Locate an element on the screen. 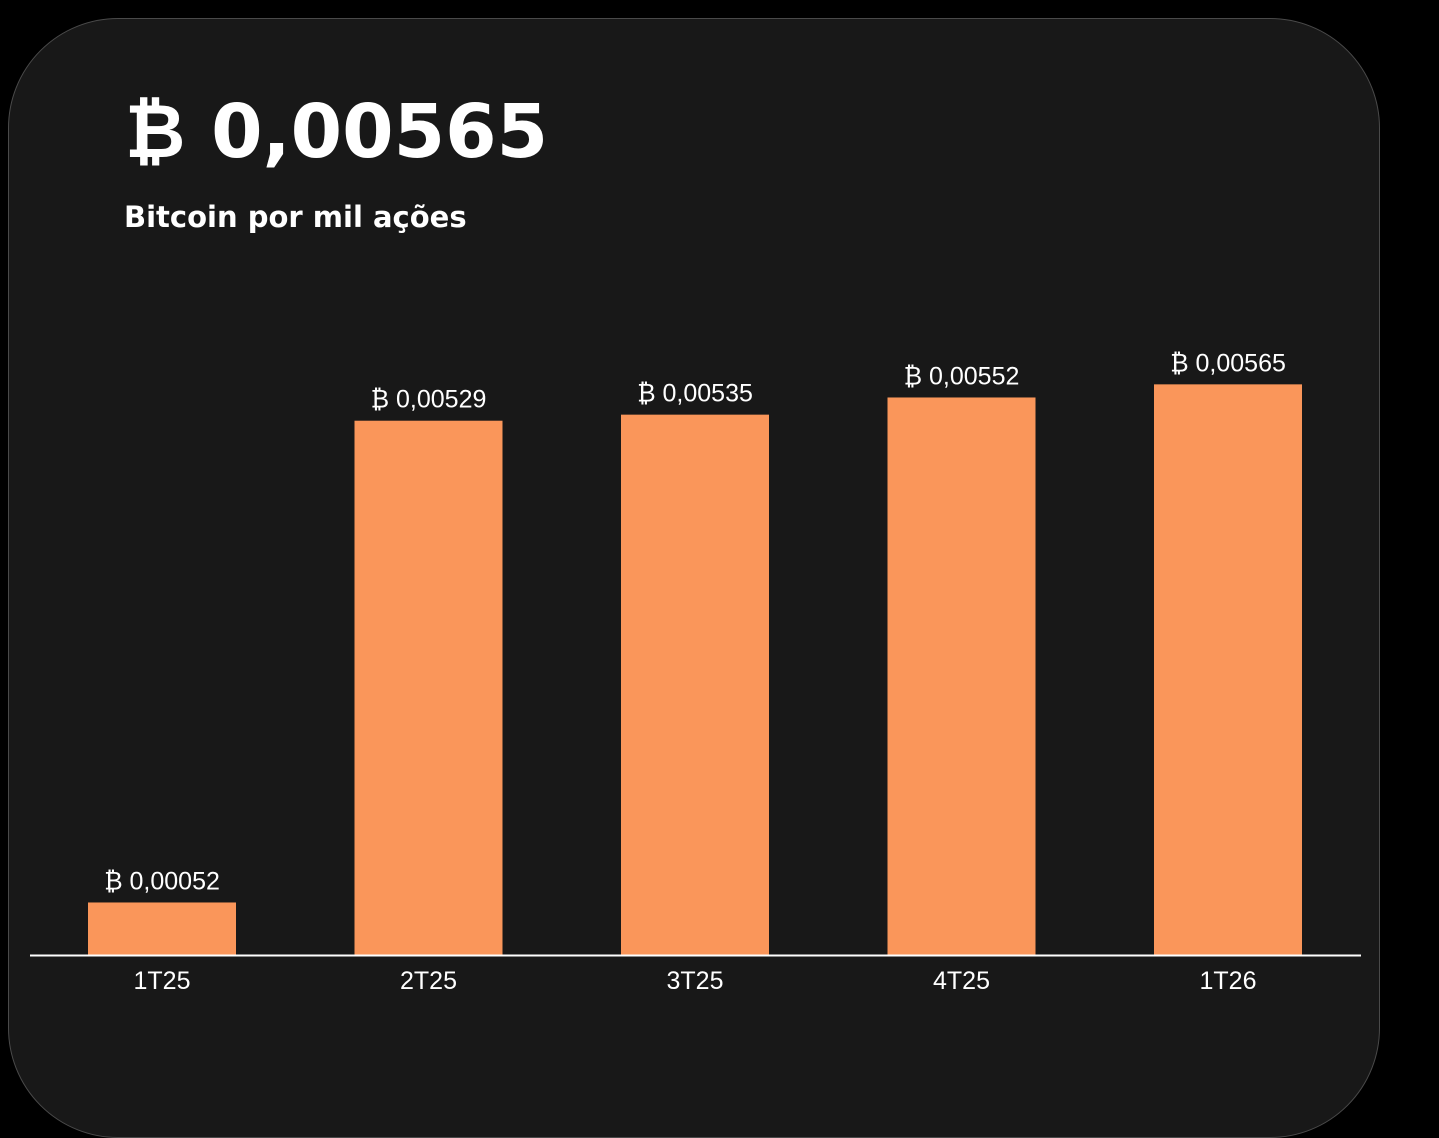 Image resolution: width=1439 pixels, height=1138 pixels. x-tick-label-1T25: 1T25 is located at coordinates (162, 981).